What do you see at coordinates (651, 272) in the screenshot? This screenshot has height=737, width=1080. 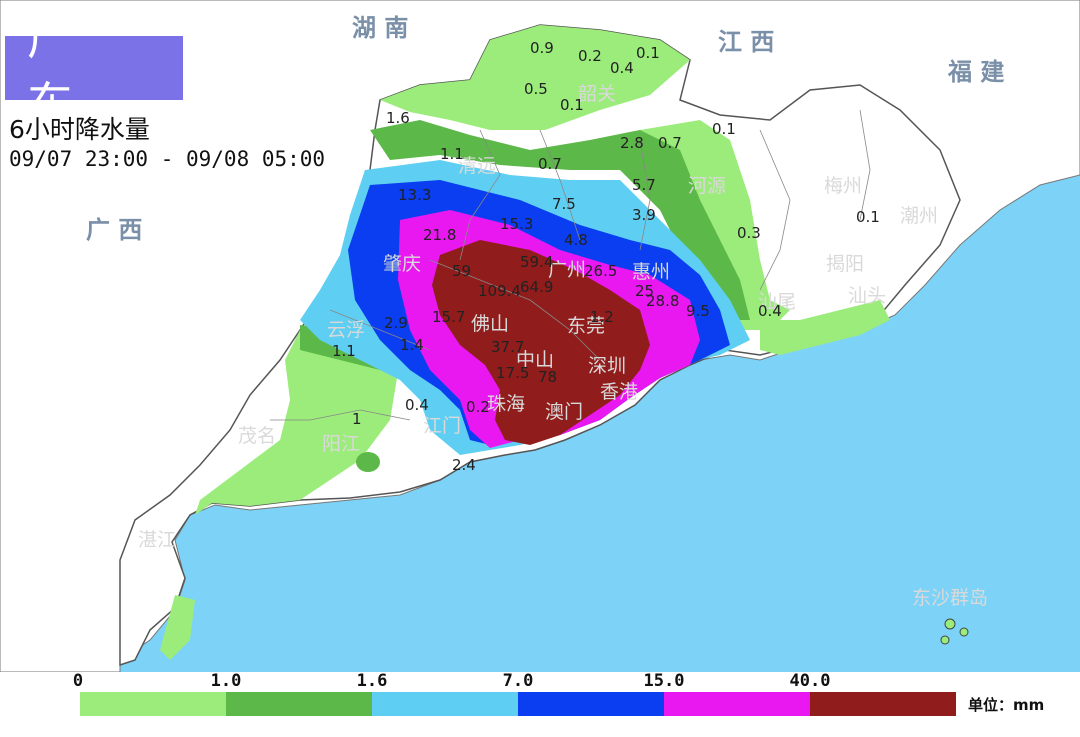 I see `city-label: 惠州` at bounding box center [651, 272].